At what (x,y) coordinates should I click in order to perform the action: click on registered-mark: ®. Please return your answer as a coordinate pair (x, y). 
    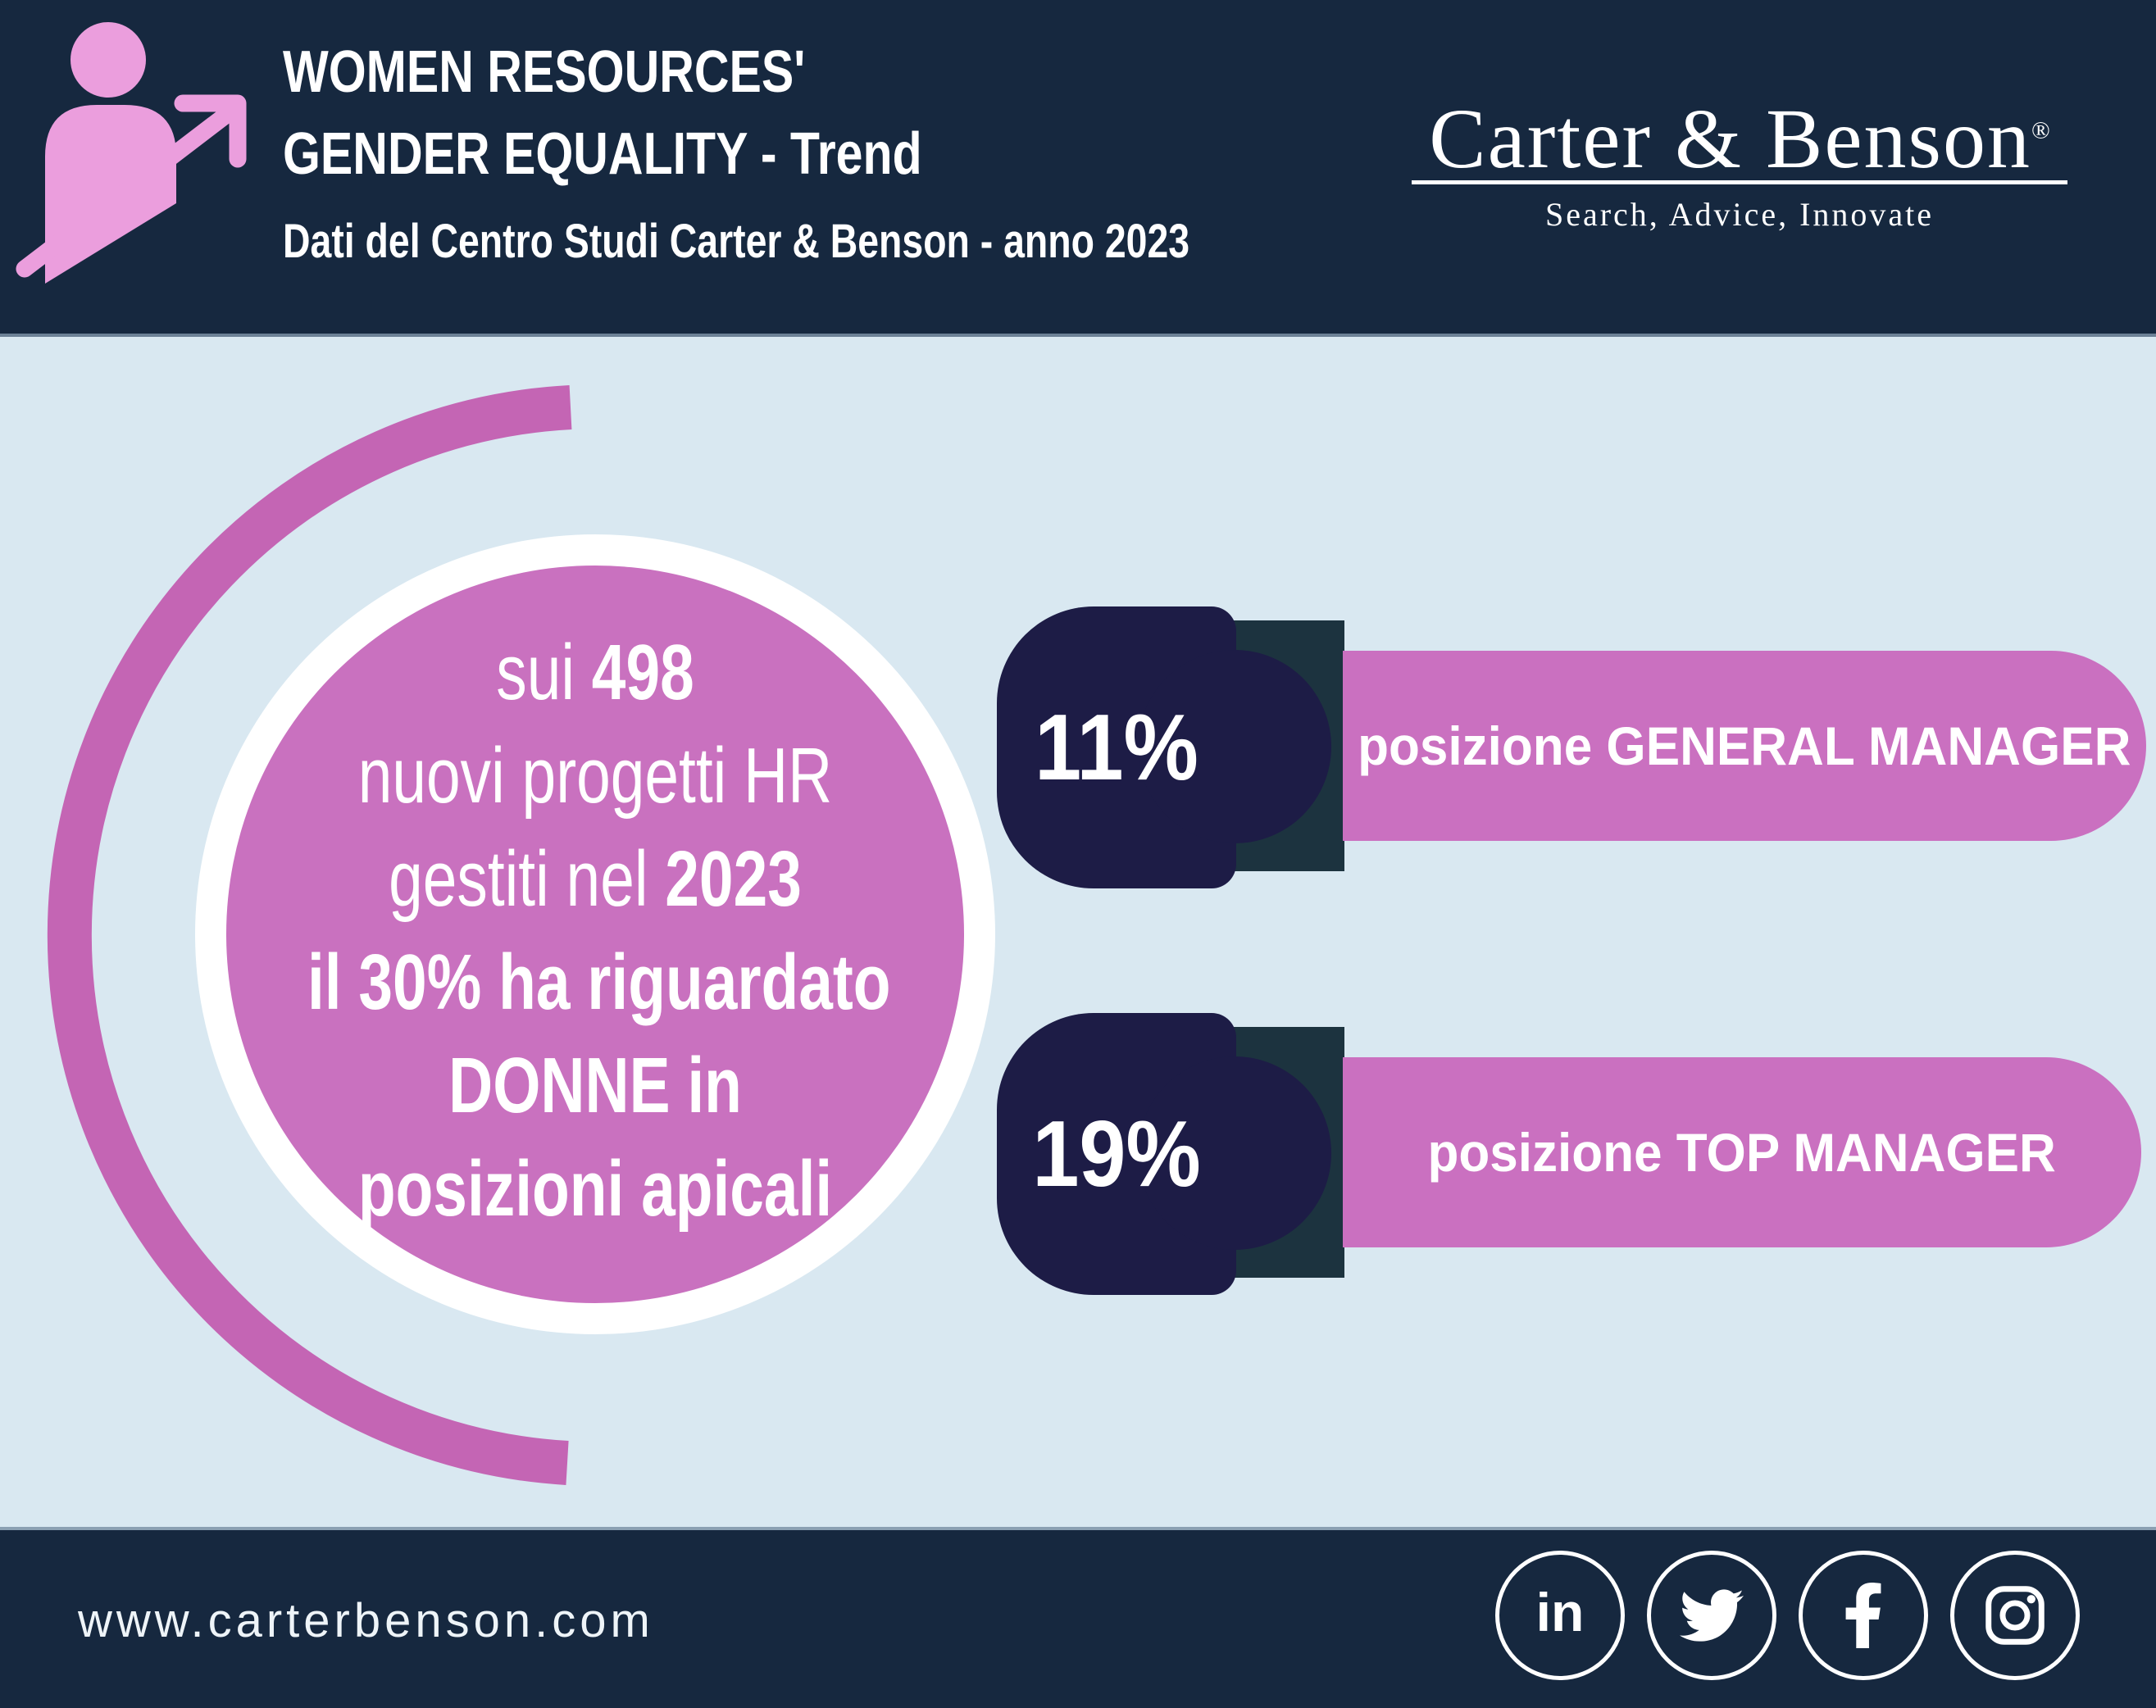
    Looking at the image, I should click on (2040, 130).